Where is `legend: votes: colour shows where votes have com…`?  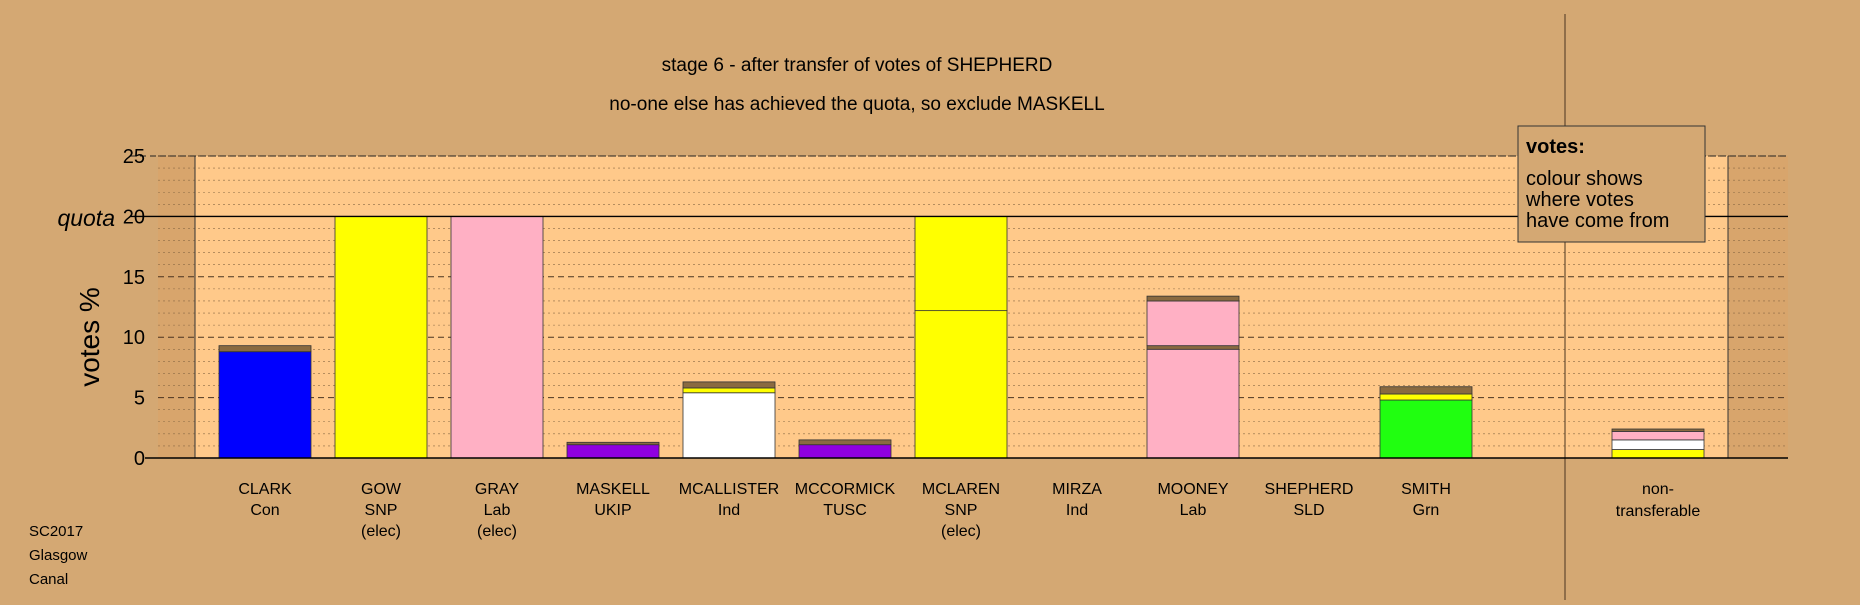 legend: votes: colour shows where votes have com… is located at coordinates (1611, 184).